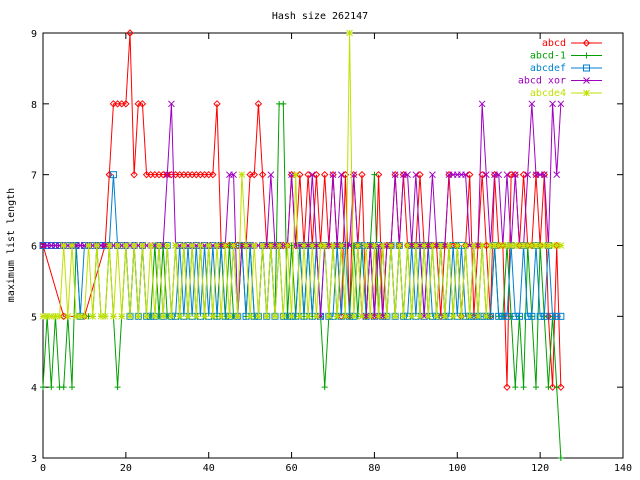  I want to click on legend-label-abcdef: abcdef, so click(548, 68).